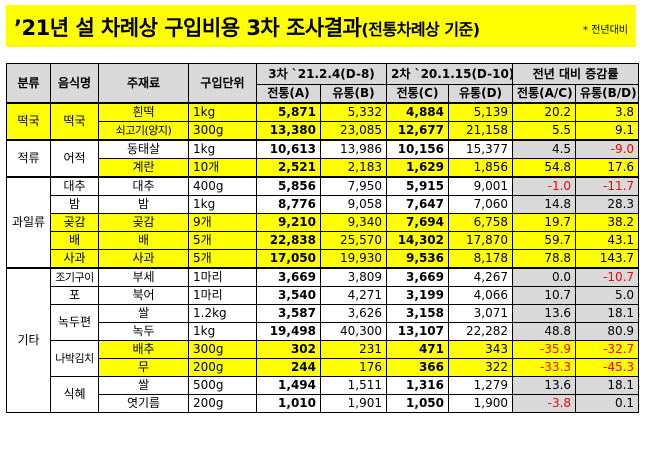 The width and height of the screenshot is (648, 453). Describe the element at coordinates (74, 322) in the screenshot. I see `food-cell: 녹두편` at that location.